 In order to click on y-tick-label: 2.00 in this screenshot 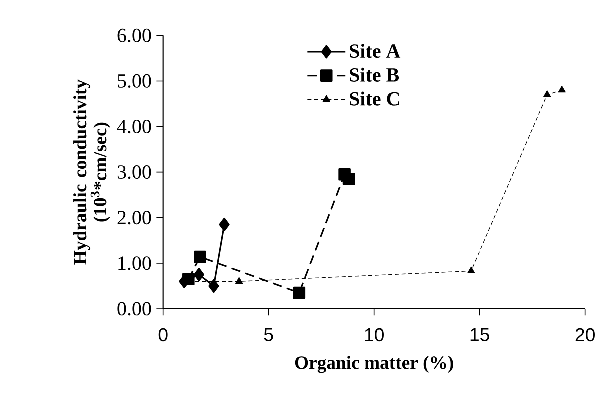, I will do `click(135, 218)`.